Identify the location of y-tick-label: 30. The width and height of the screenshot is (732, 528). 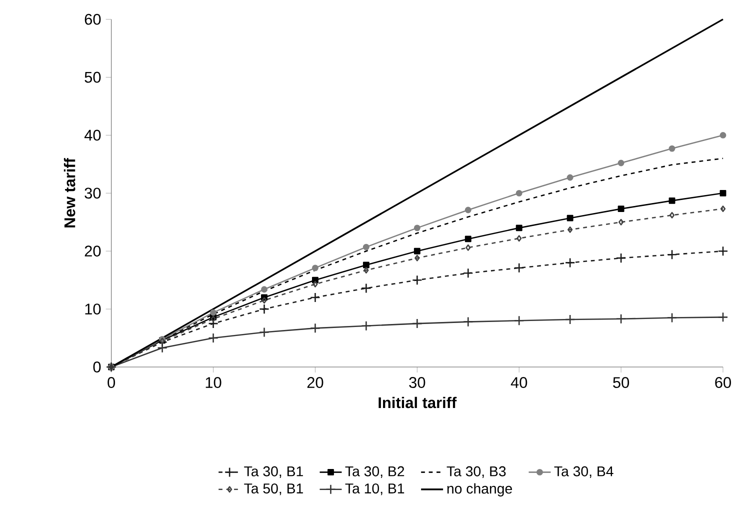
(92, 193).